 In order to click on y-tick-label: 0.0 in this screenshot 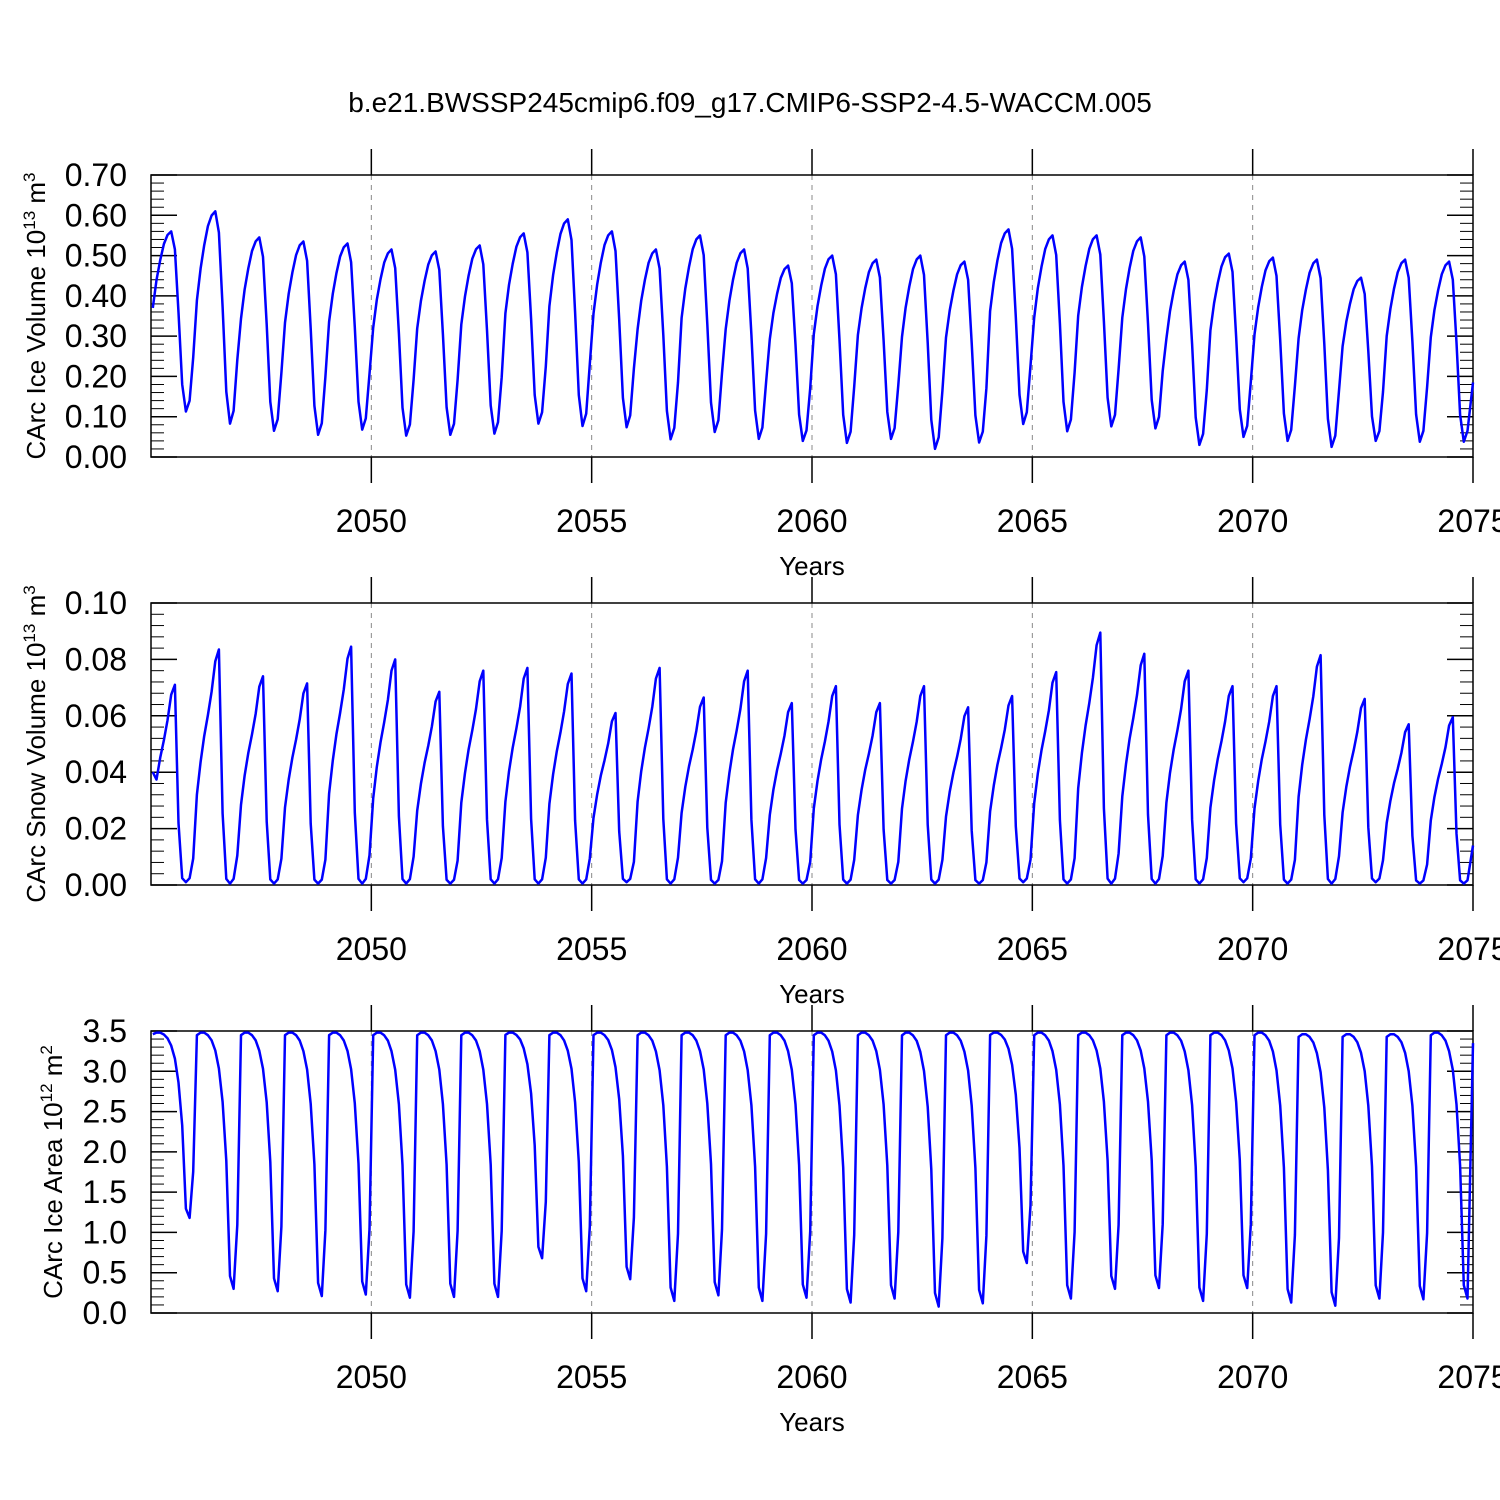, I will do `click(105, 1313)`.